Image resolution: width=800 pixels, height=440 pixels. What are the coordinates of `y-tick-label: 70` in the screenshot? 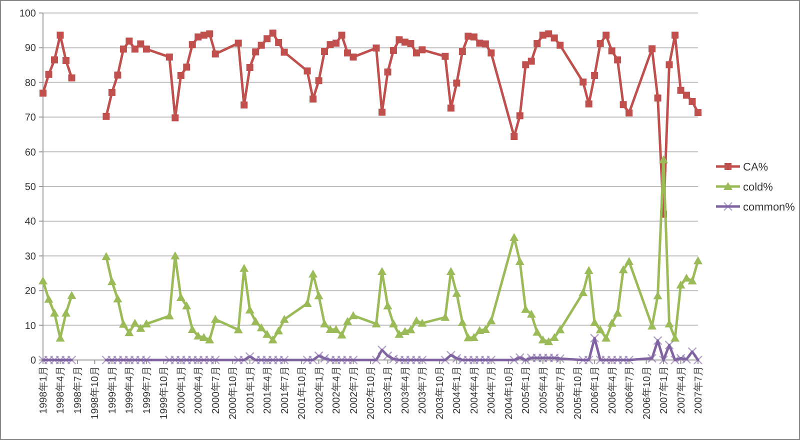 It's located at (30, 118).